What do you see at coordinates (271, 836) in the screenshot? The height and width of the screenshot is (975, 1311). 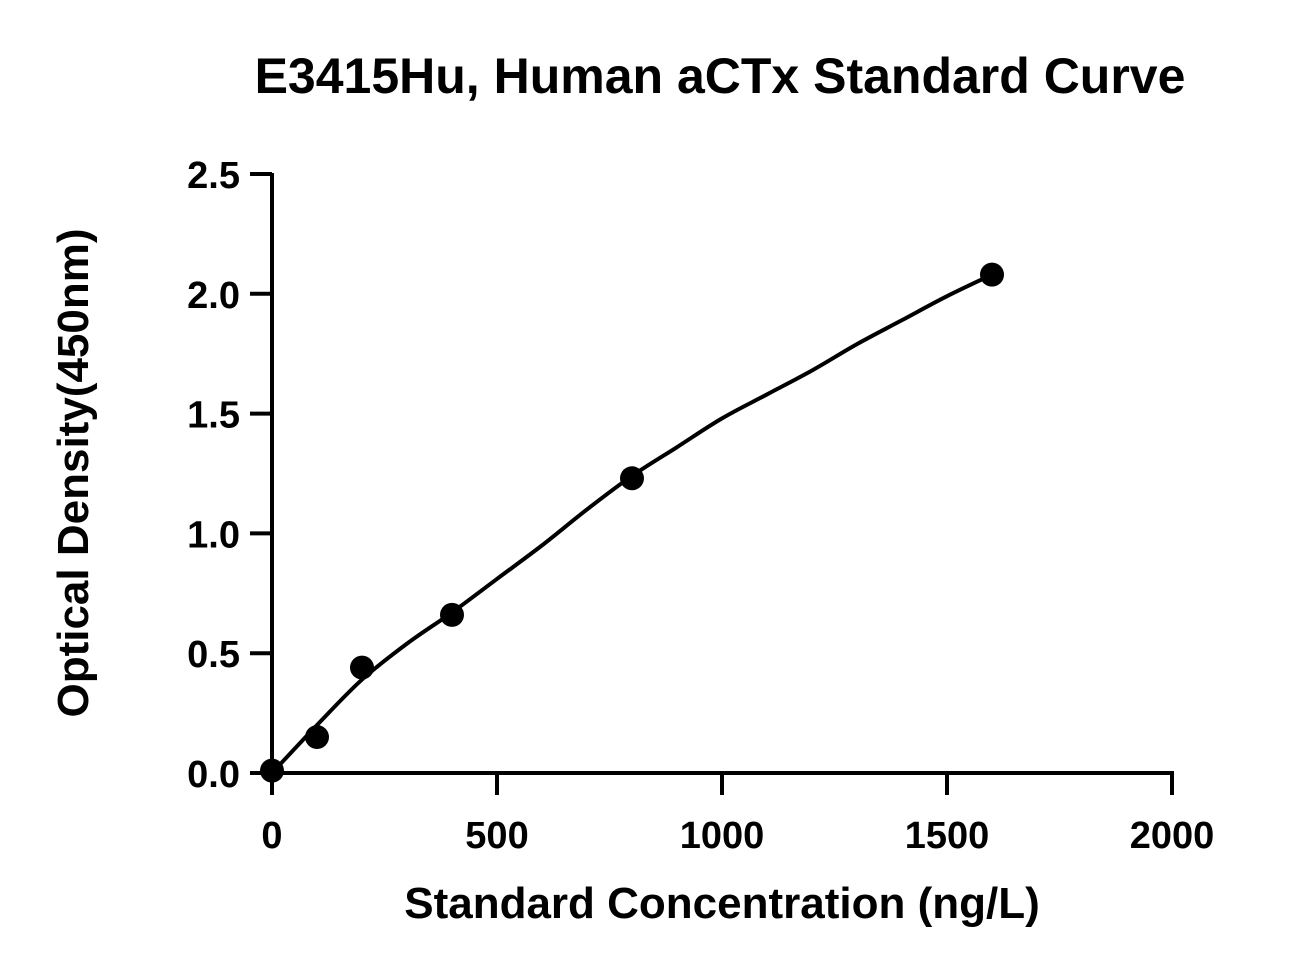 I see `x-tick-label: 0` at bounding box center [271, 836].